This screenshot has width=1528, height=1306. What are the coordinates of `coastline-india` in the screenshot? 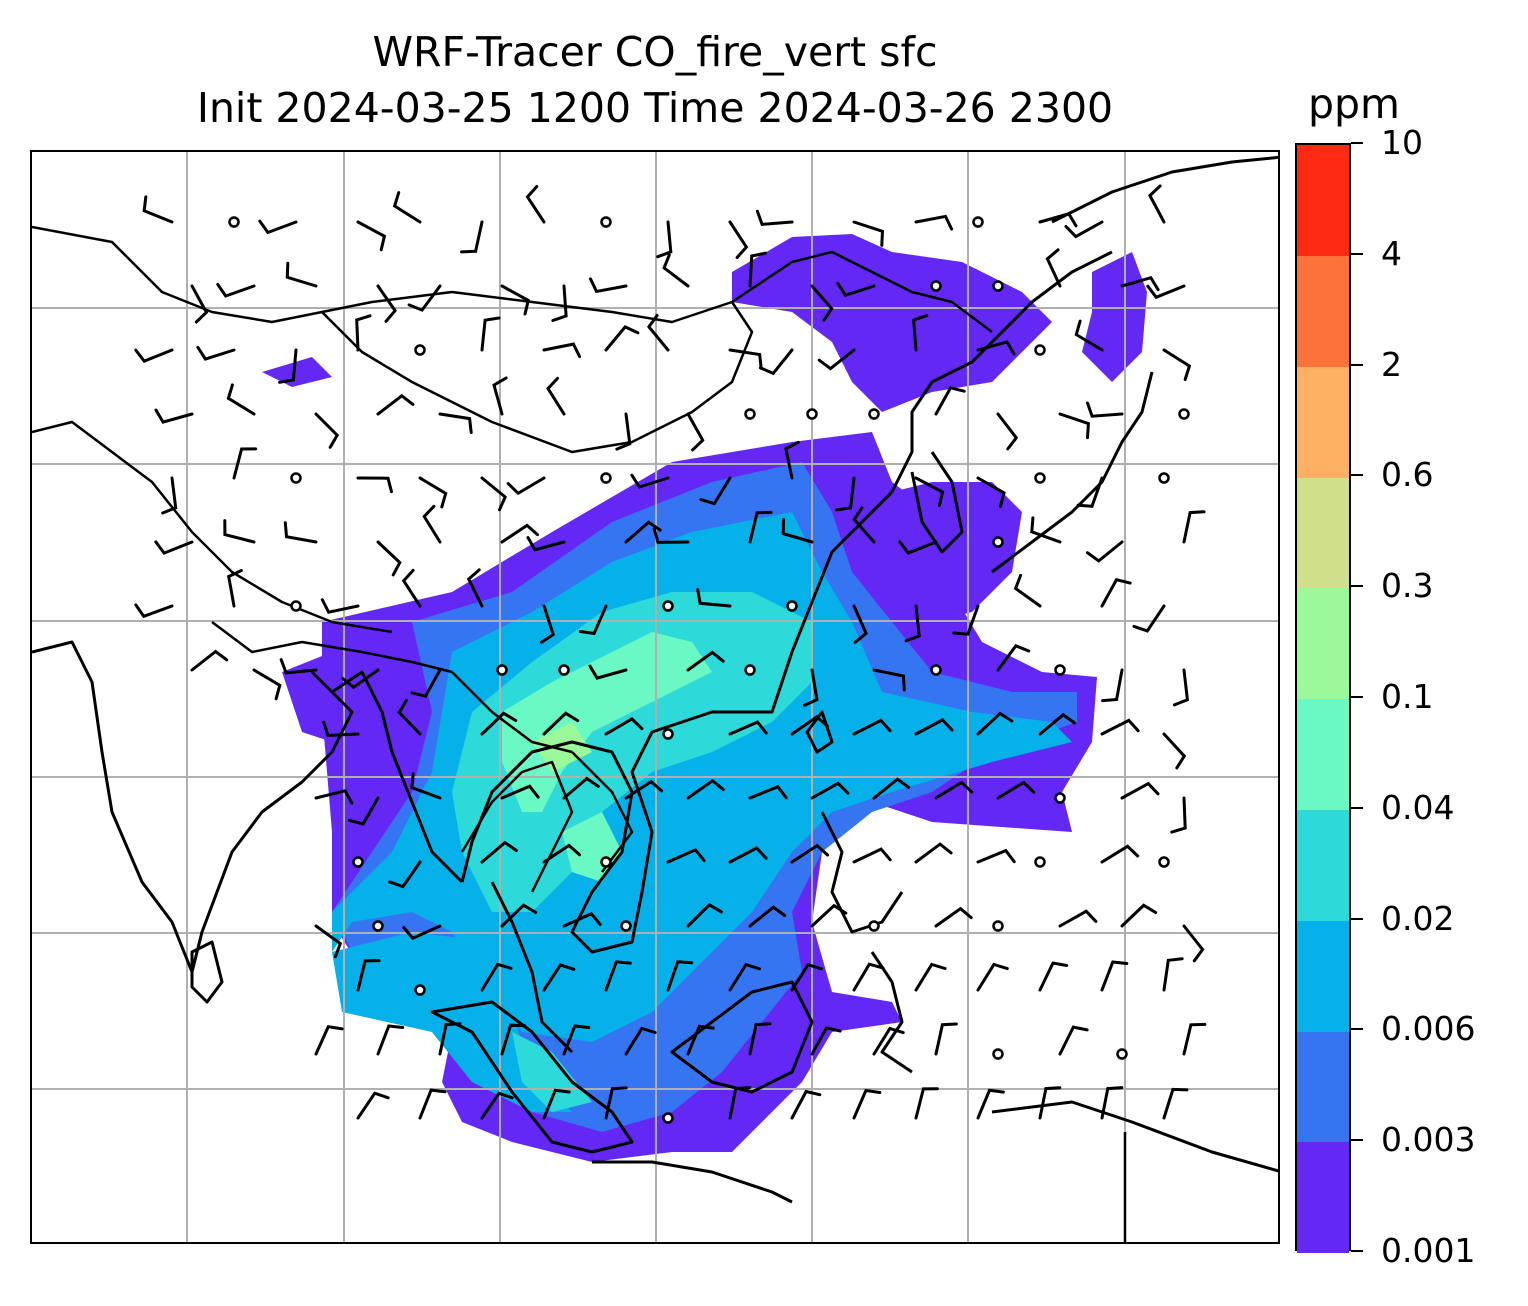 It's located at (193, 807).